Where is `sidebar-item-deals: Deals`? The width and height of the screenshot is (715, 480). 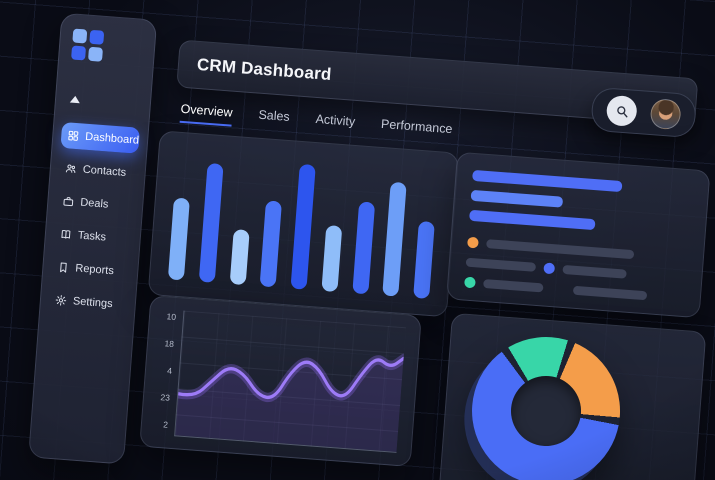
sidebar-item-deals: Deals is located at coordinates (95, 204).